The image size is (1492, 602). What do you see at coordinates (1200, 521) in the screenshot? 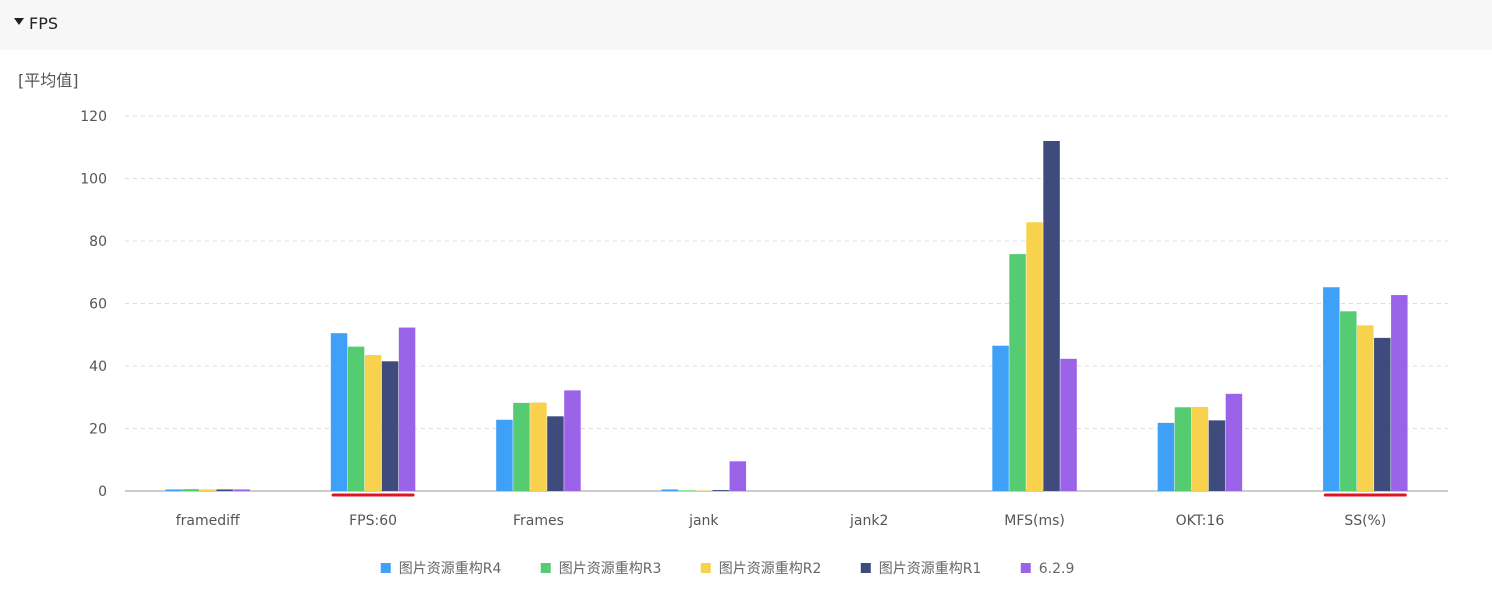
I see `x-tick-label: OKT:16` at bounding box center [1200, 521].